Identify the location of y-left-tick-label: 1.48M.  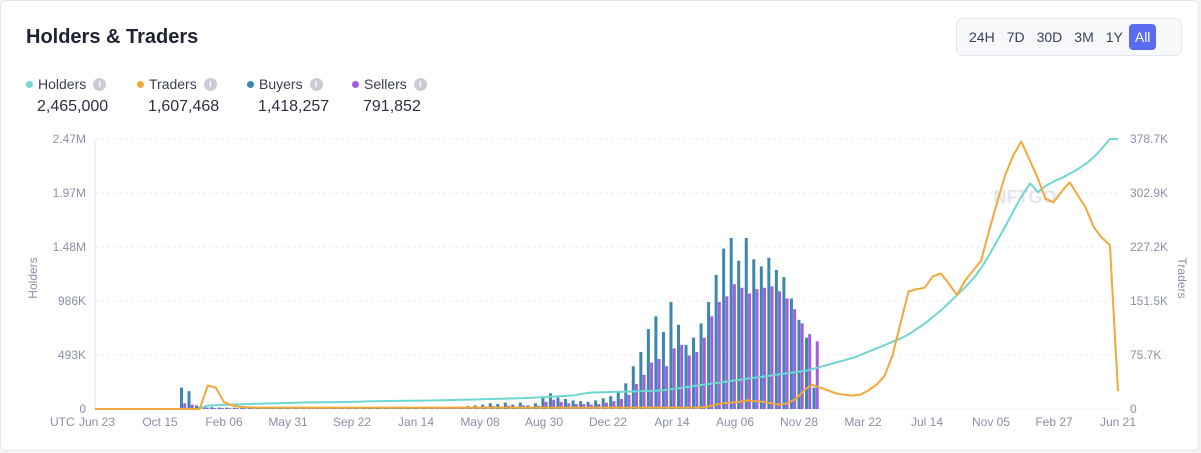
(69, 247).